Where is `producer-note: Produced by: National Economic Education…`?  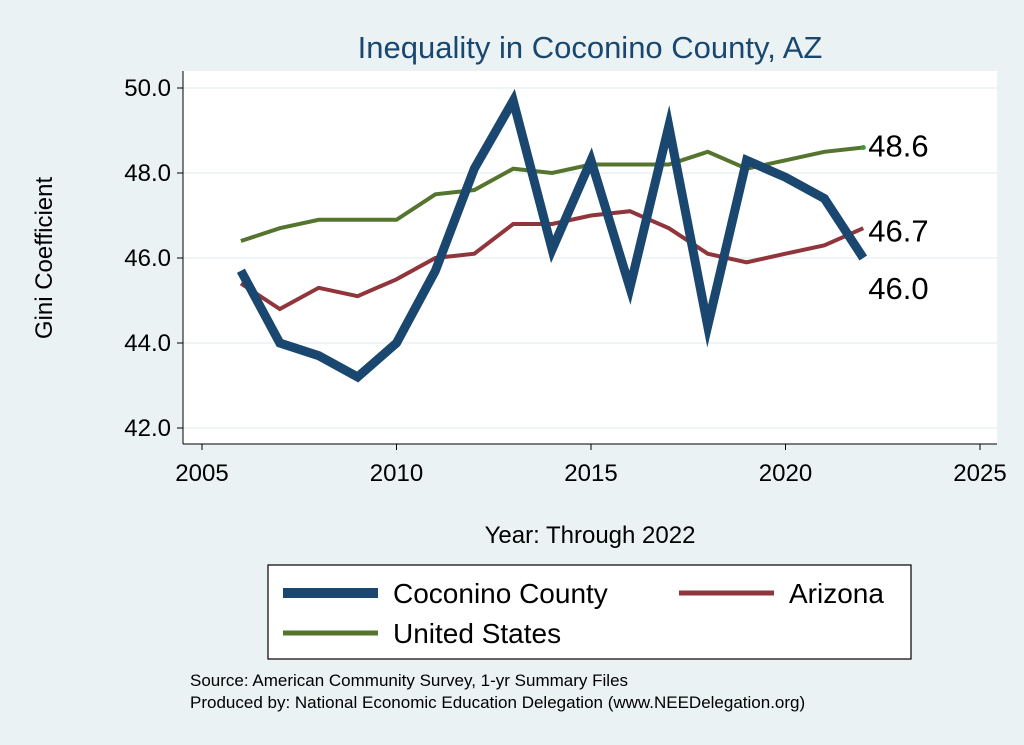 producer-note: Produced by: National Economic Education… is located at coordinates (497, 702).